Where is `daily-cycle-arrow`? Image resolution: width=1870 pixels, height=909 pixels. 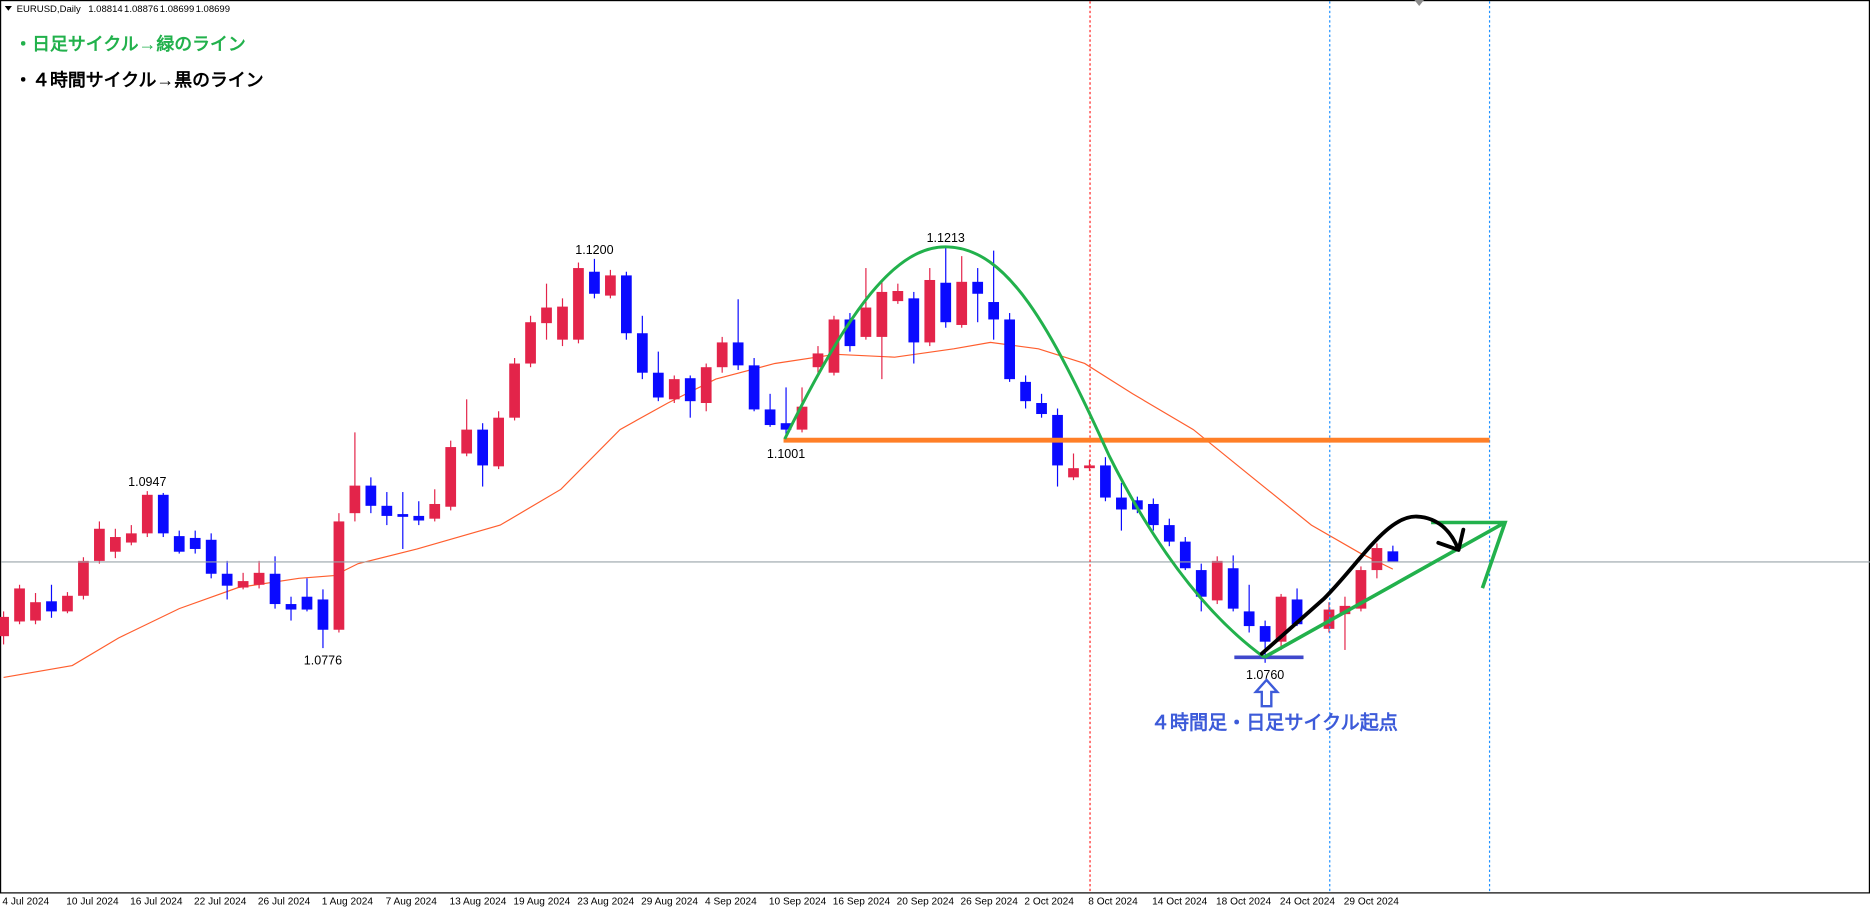 daily-cycle-arrow is located at coordinates (1385, 589).